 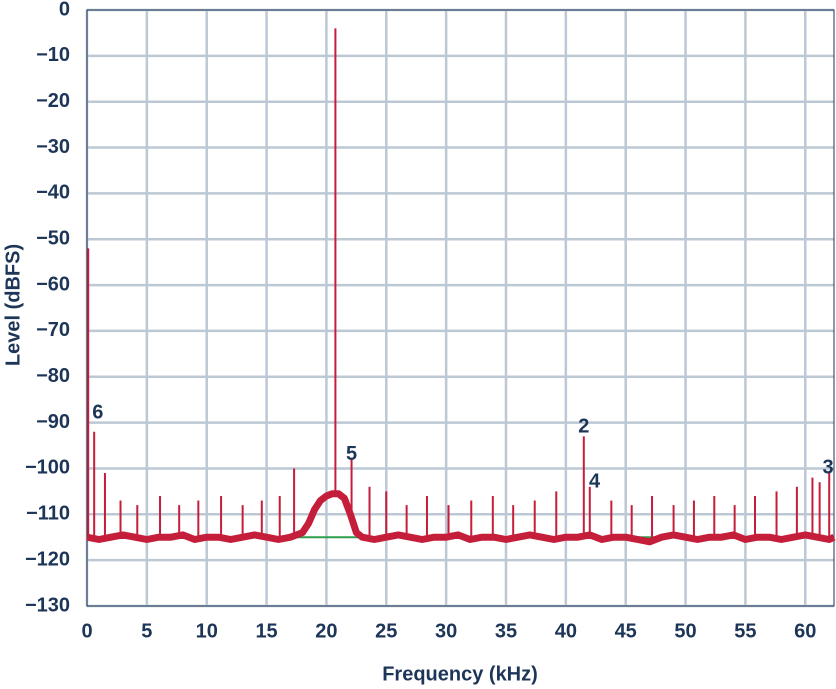 What do you see at coordinates (461, 518) in the screenshot?
I see `noise-floor` at bounding box center [461, 518].